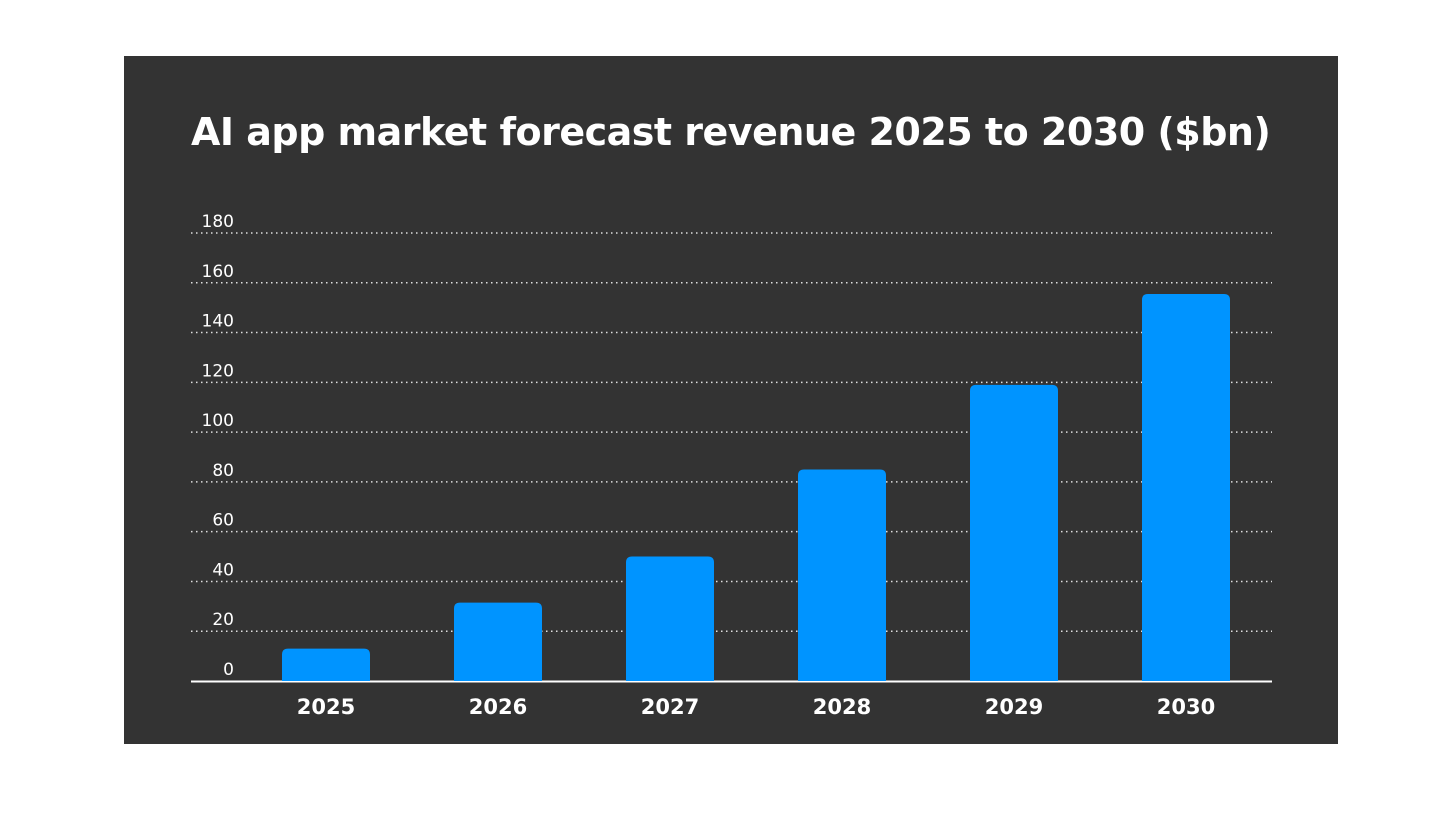 This screenshot has height=840, width=1440. Describe the element at coordinates (842, 707) in the screenshot. I see `x-tick-label: 2028` at that location.